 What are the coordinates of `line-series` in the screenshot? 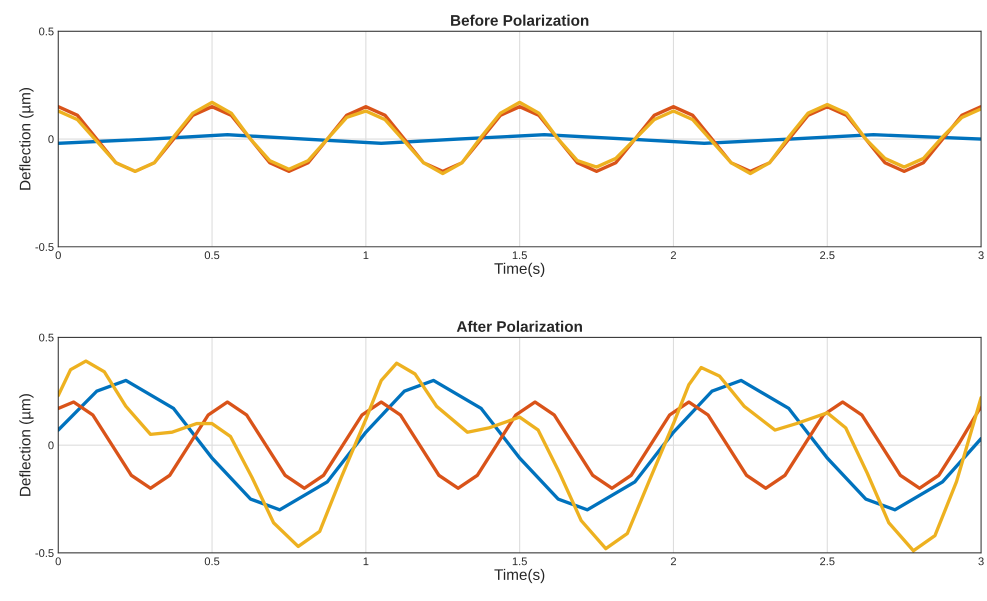 It's located at (520, 445).